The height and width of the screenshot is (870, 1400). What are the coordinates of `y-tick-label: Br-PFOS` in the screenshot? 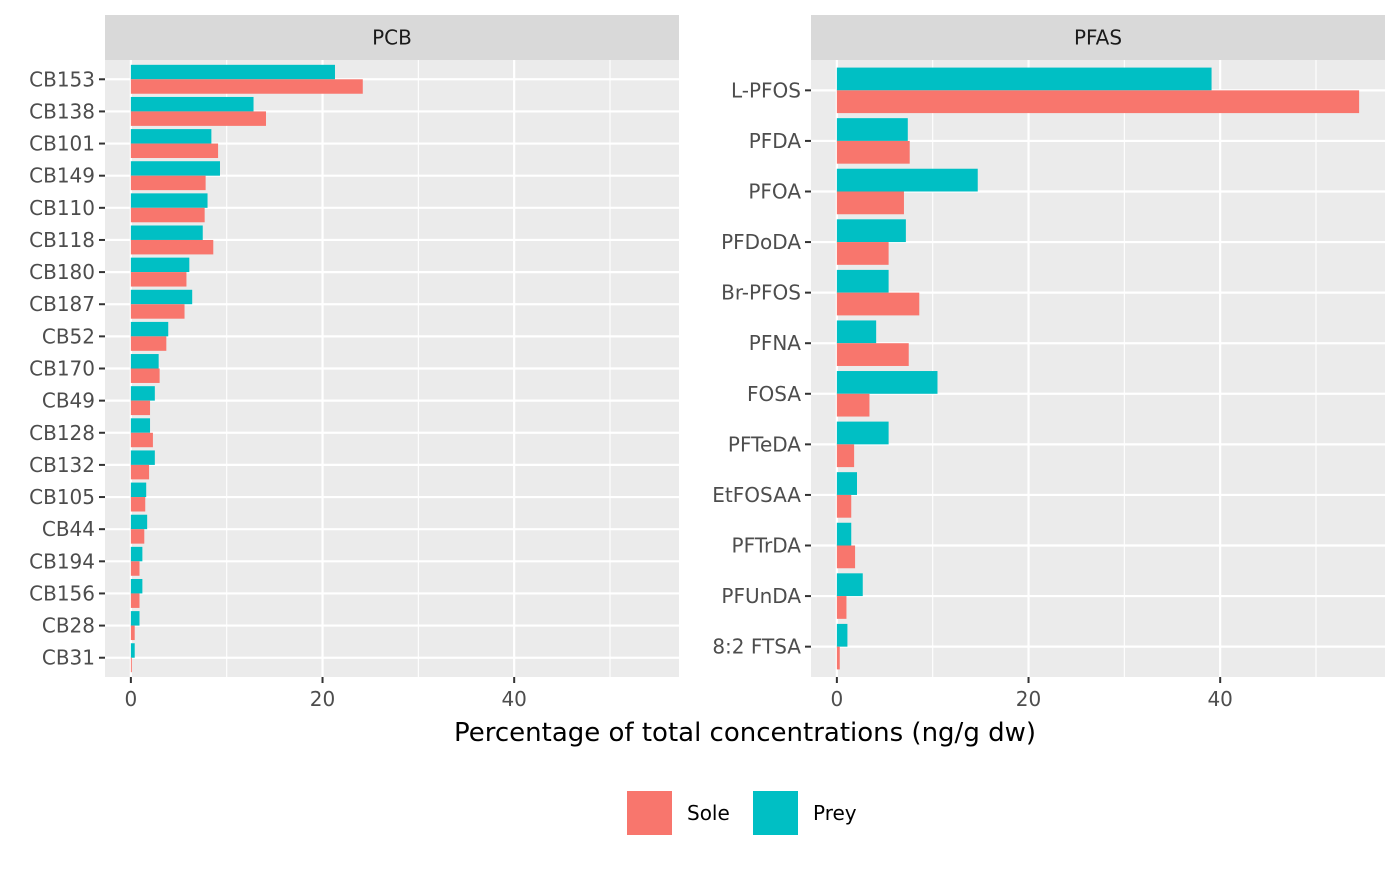 It's located at (761, 293).